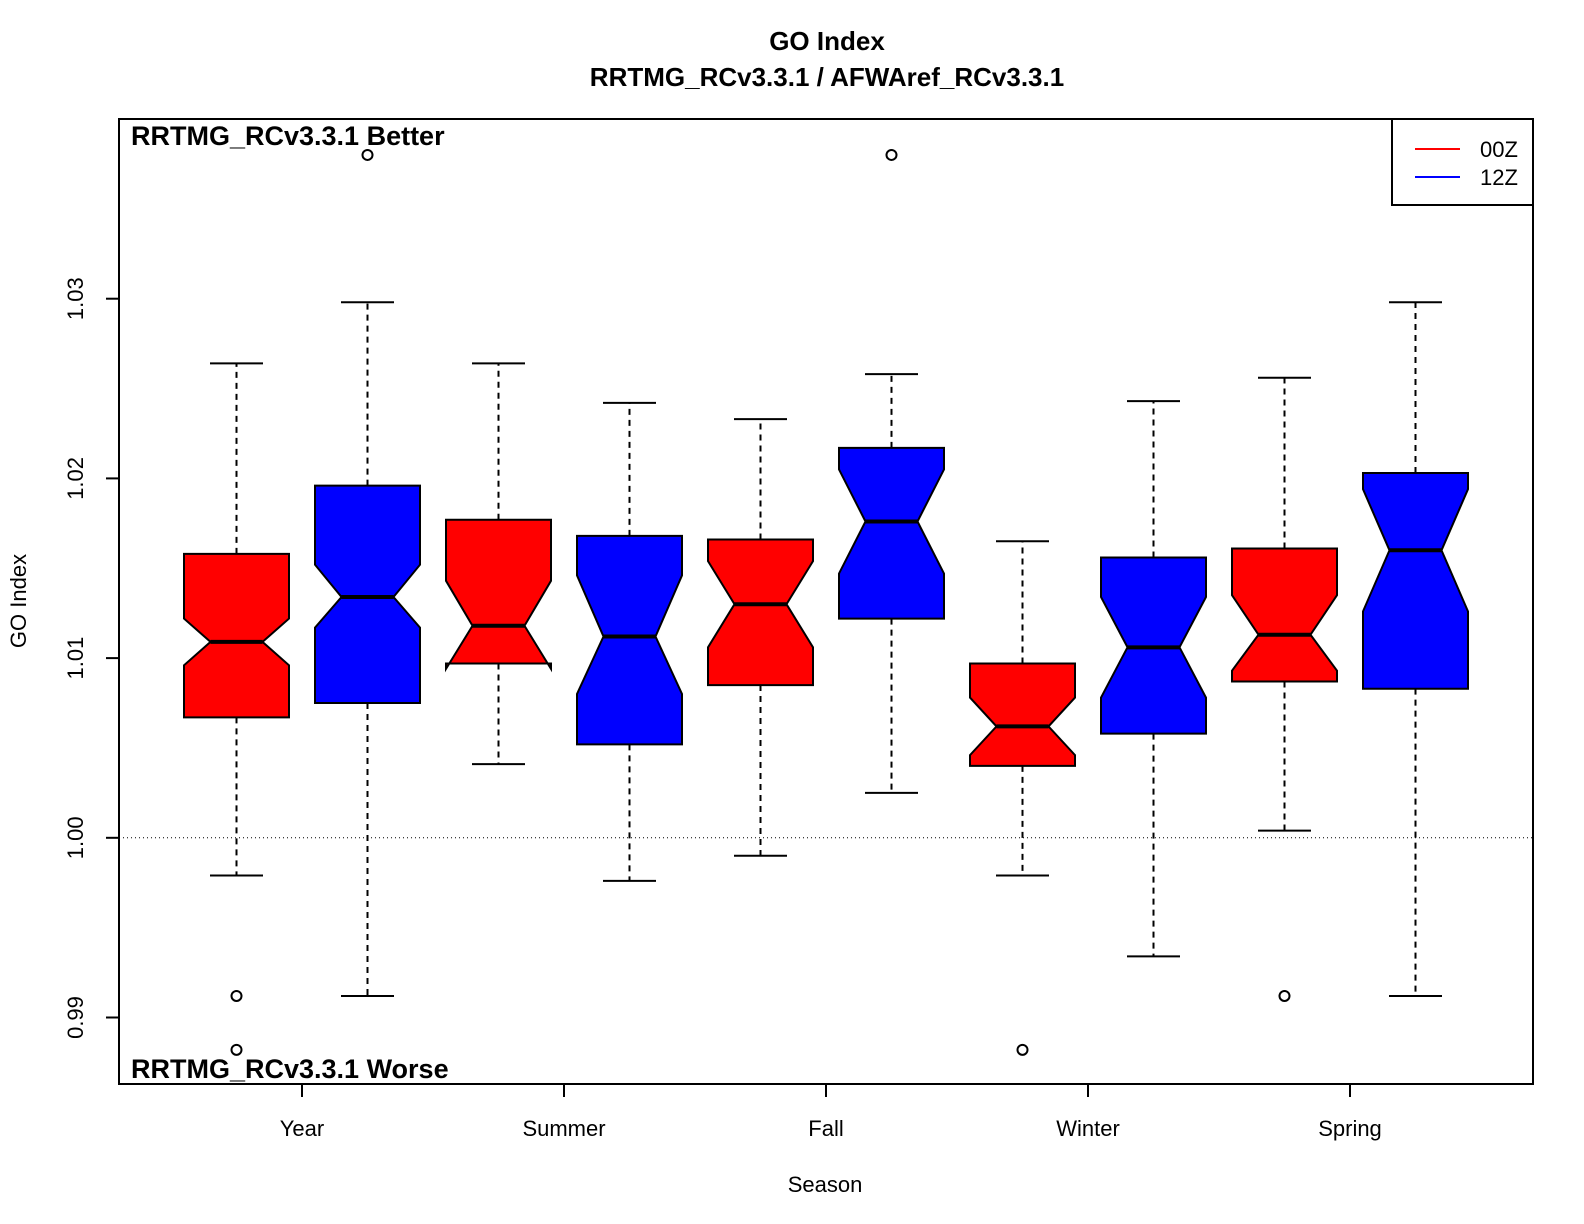 The width and height of the screenshot is (1584, 1224). Describe the element at coordinates (302, 1128) in the screenshot. I see `x-tick-label: Year` at that location.